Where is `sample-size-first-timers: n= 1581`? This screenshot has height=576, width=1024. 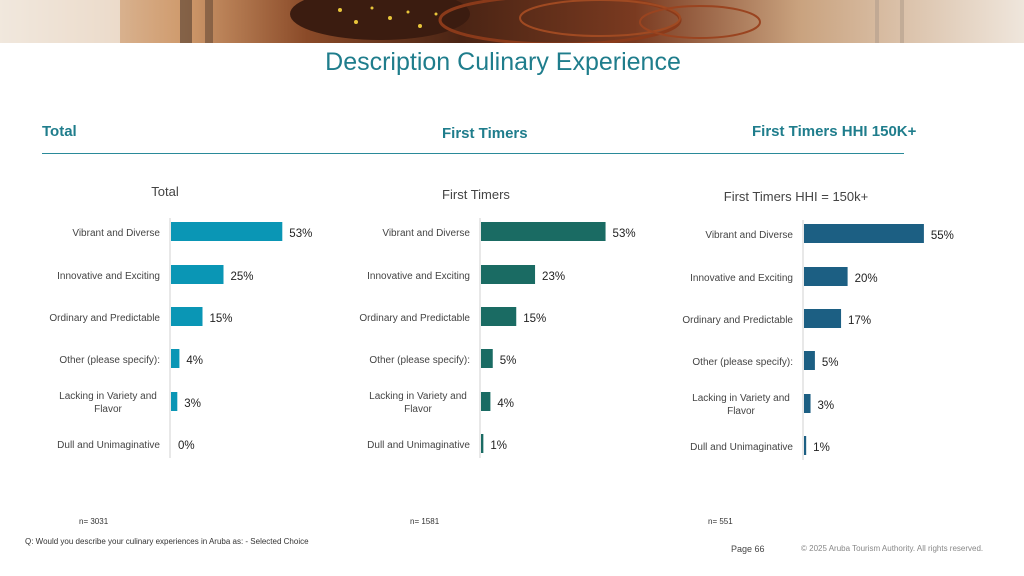
sample-size-first-timers: n= 1581 is located at coordinates (425, 521).